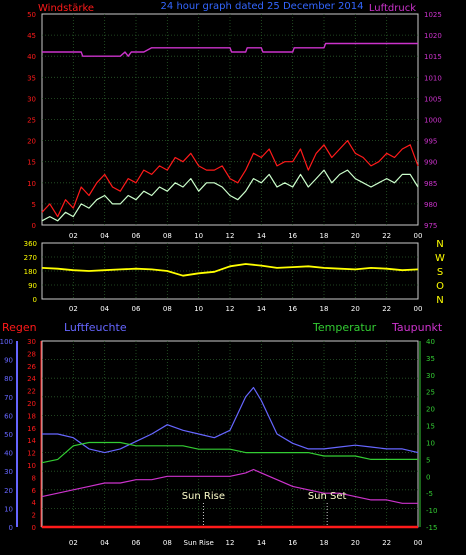 The height and width of the screenshot is (555, 466). What do you see at coordinates (430, 142) in the screenshot?
I see `y2-tick-label: 995` at bounding box center [430, 142].